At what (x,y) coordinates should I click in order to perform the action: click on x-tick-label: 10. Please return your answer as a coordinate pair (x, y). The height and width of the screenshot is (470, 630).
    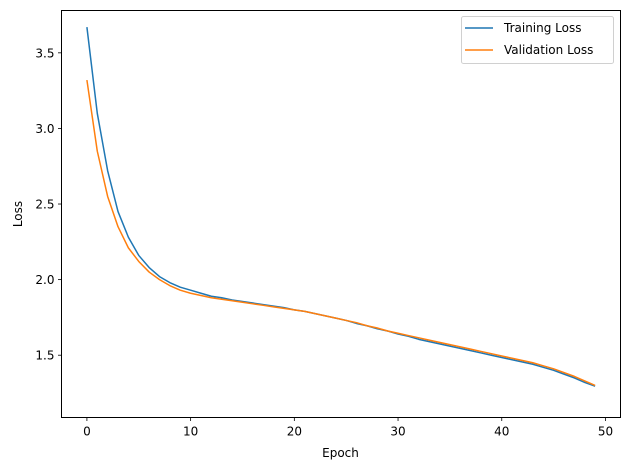
    Looking at the image, I should click on (190, 432).